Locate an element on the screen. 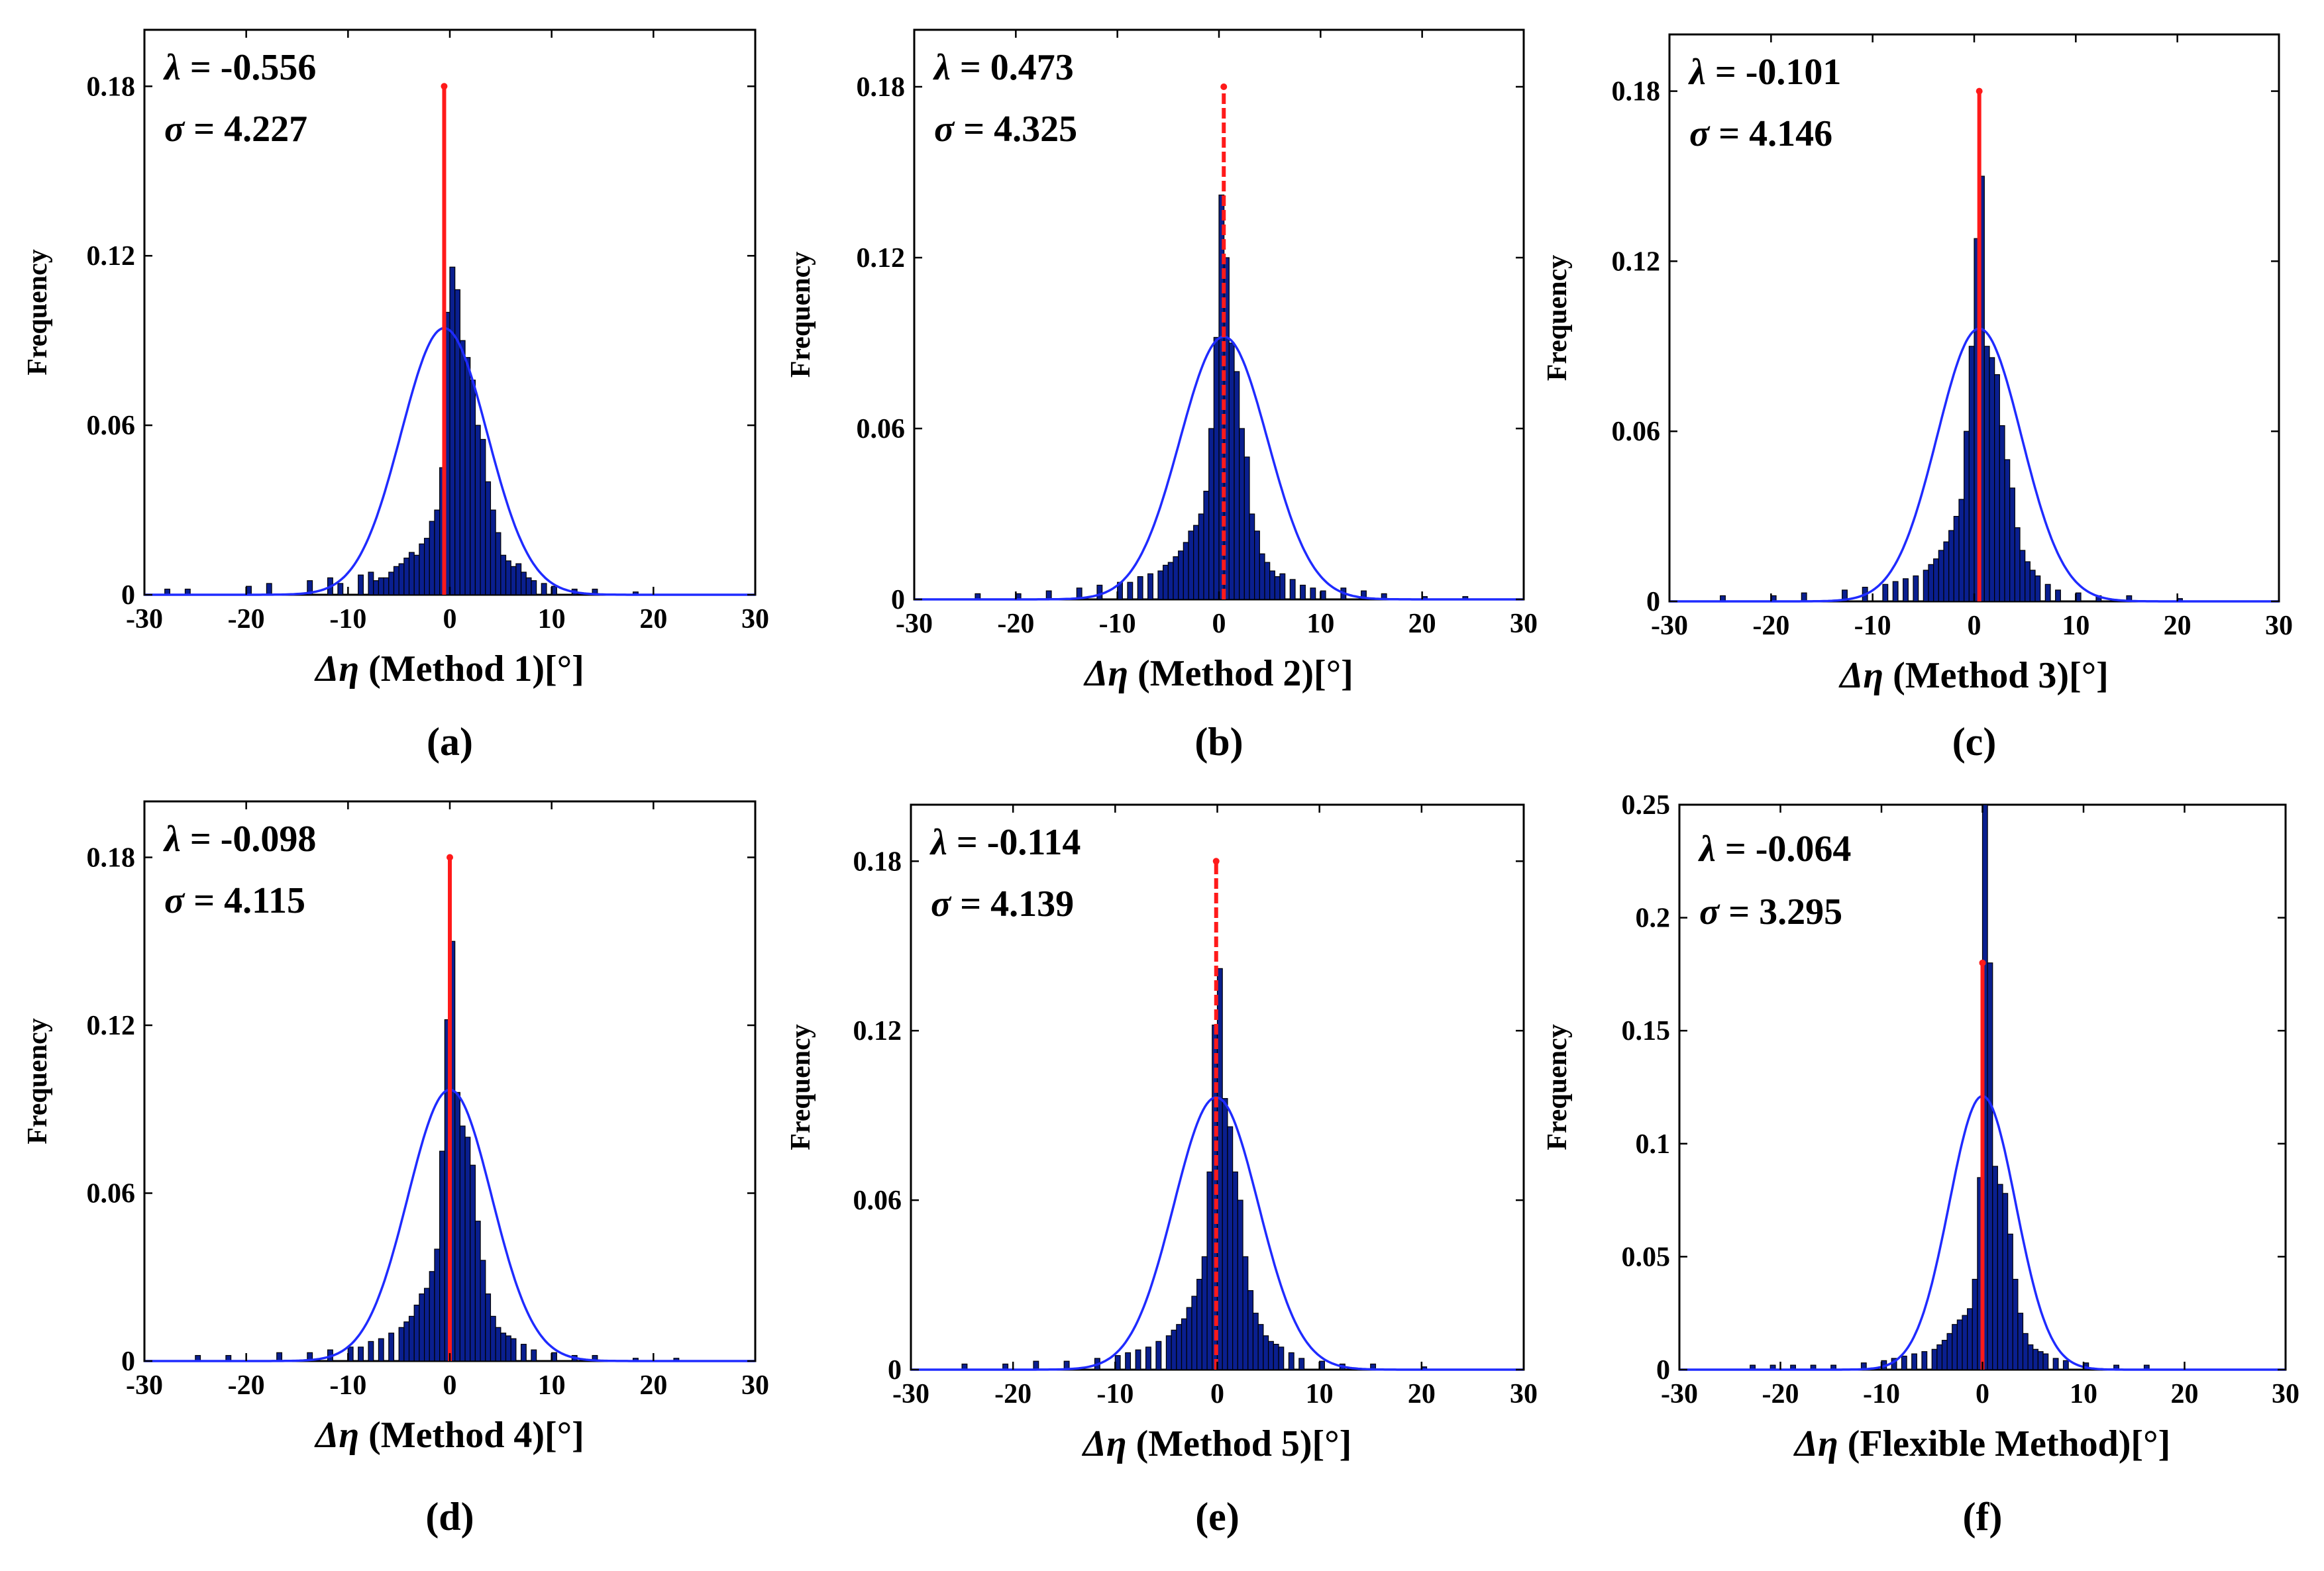 This screenshot has width=2324, height=1571. lambda-annotation: λ = -0.114 is located at coordinates (1005, 842).